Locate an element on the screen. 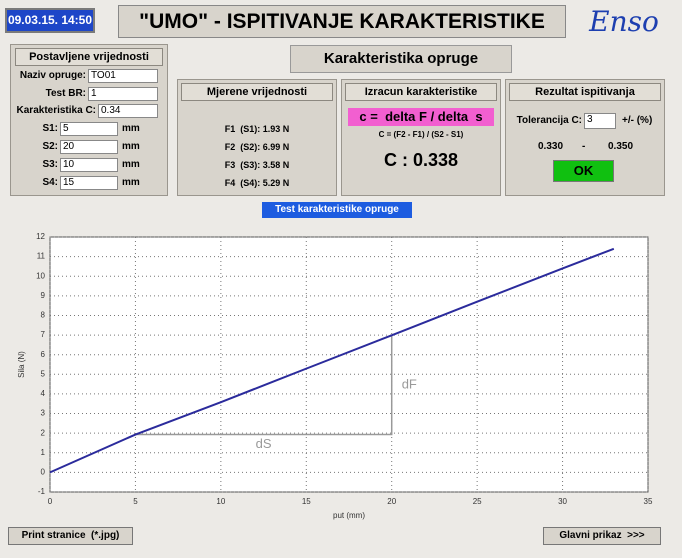  y-tick-label: 5 is located at coordinates (43, 373).